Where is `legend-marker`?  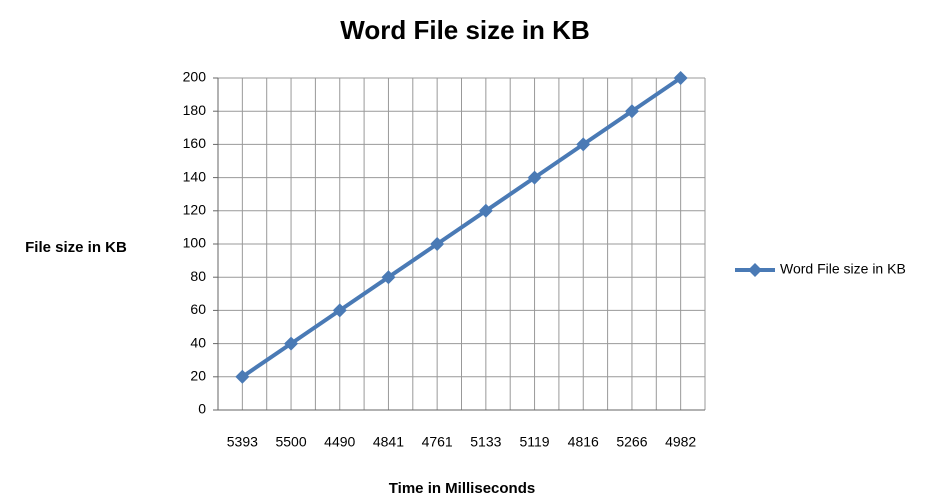
legend-marker is located at coordinates (755, 270).